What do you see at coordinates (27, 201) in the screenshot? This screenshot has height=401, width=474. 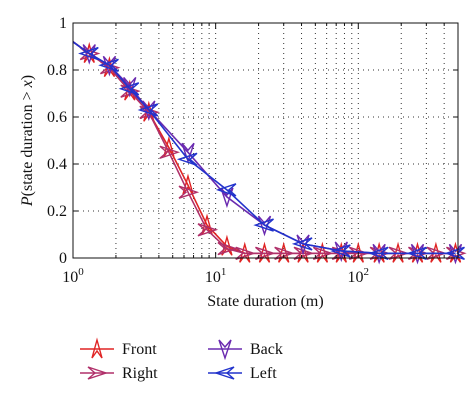 I see `y-axis-label-prefix: P` at bounding box center [27, 201].